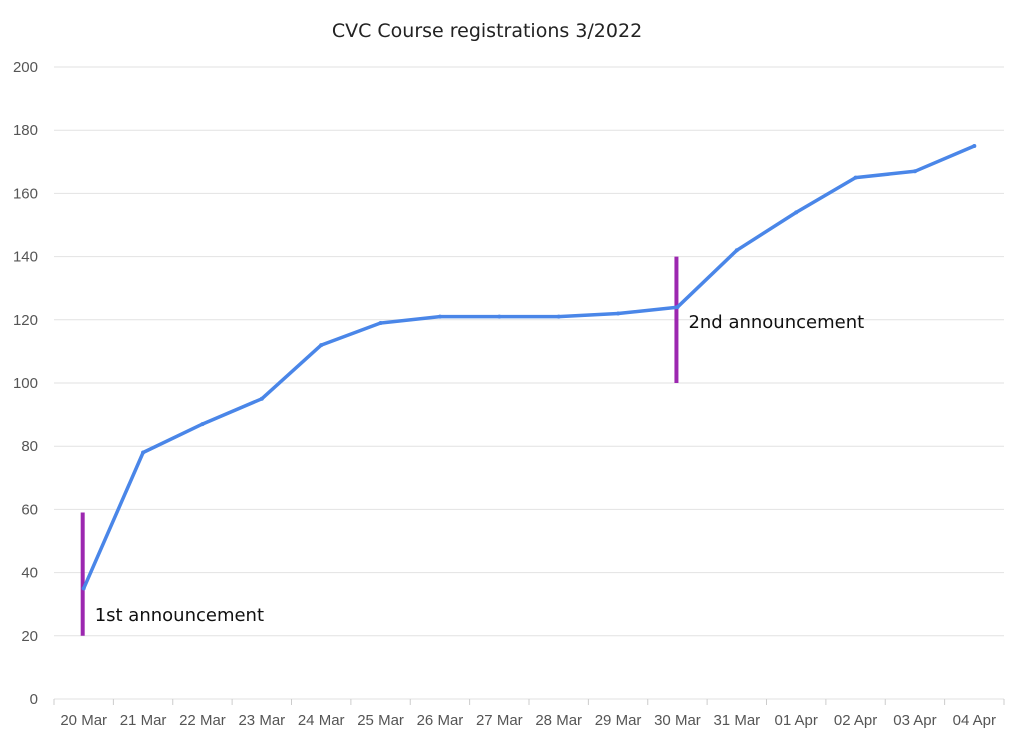  I want to click on annotation-label: 2nd announcement, so click(776, 322).